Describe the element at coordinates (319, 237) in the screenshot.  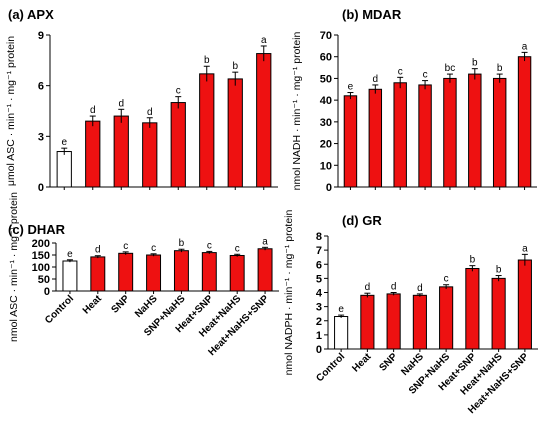
I see `y-tick-label: 8` at that location.